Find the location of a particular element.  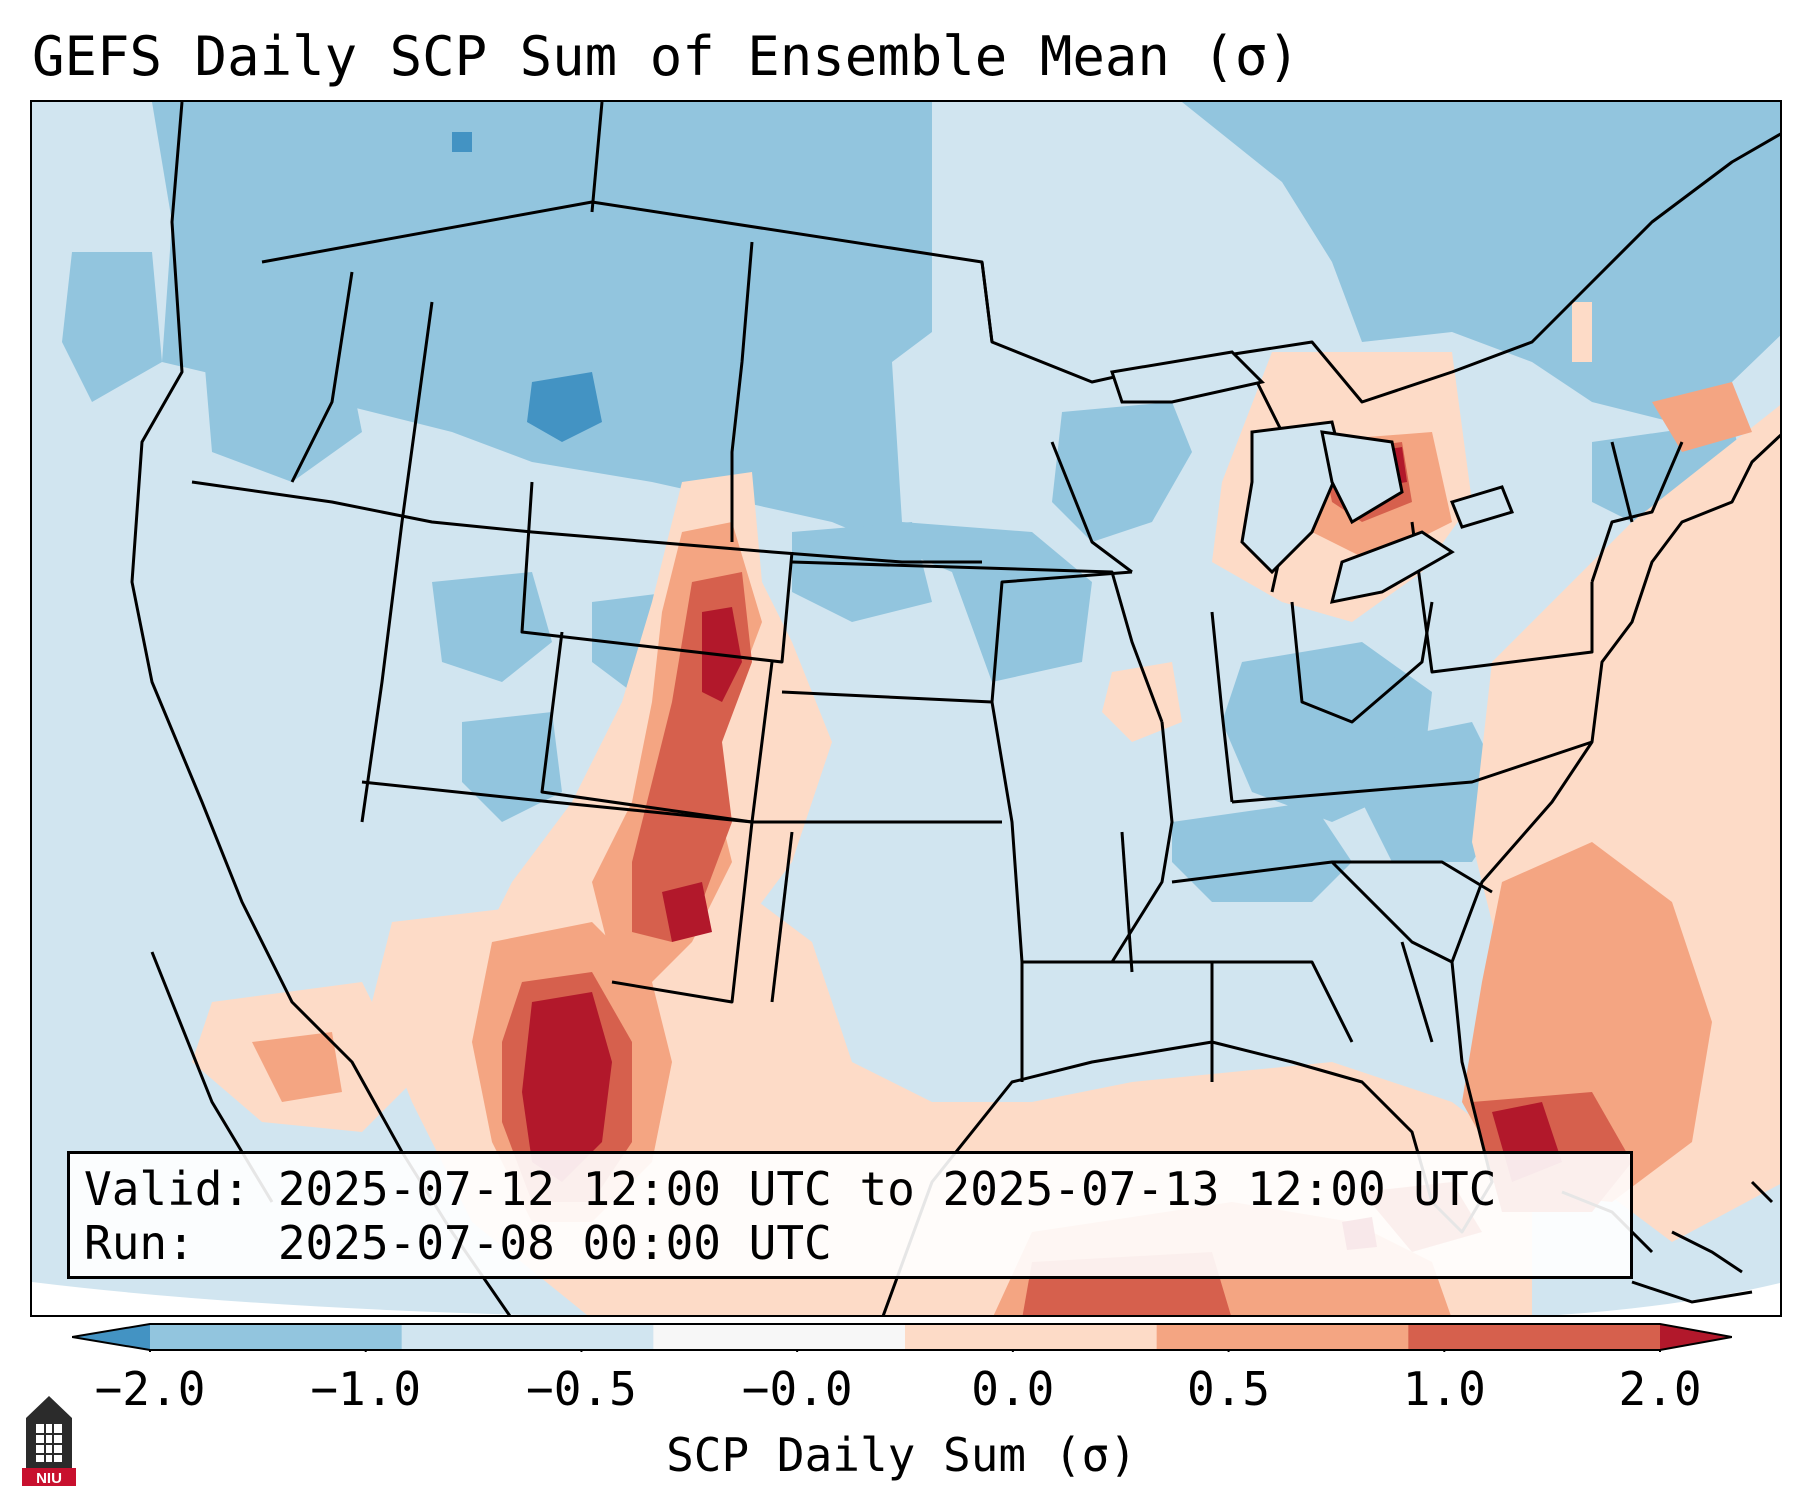

run-time-text: Run: 2025-07-08 00:00 UTC is located at coordinates (458, 1243).